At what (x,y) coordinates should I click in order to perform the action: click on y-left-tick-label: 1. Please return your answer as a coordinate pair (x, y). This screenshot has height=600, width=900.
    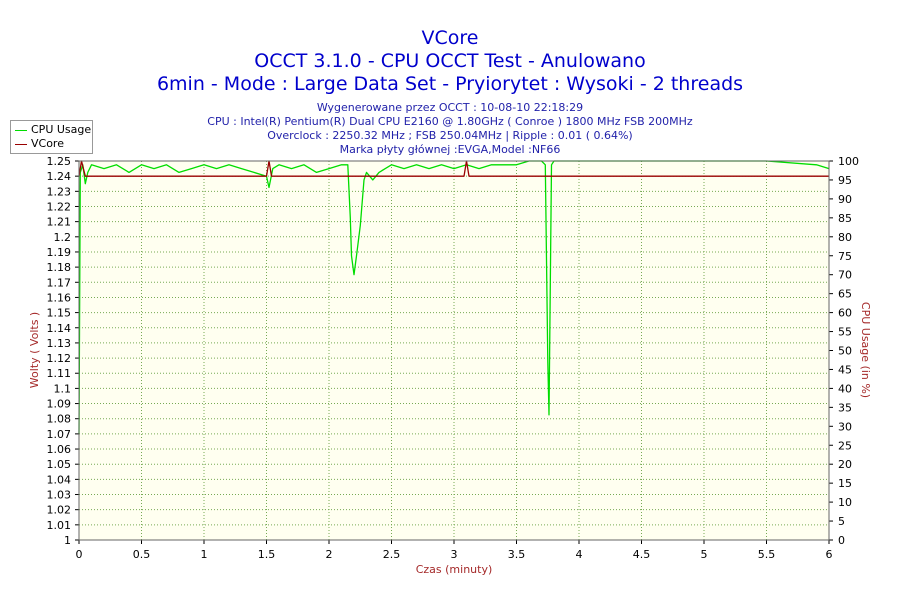
    Looking at the image, I should click on (67, 540).